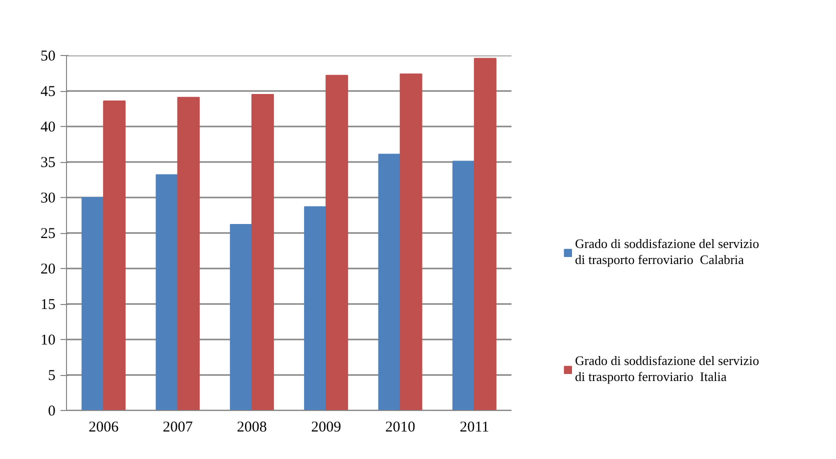 The width and height of the screenshot is (836, 459). What do you see at coordinates (48, 270) in the screenshot?
I see `y-tick-label: 20` at bounding box center [48, 270].